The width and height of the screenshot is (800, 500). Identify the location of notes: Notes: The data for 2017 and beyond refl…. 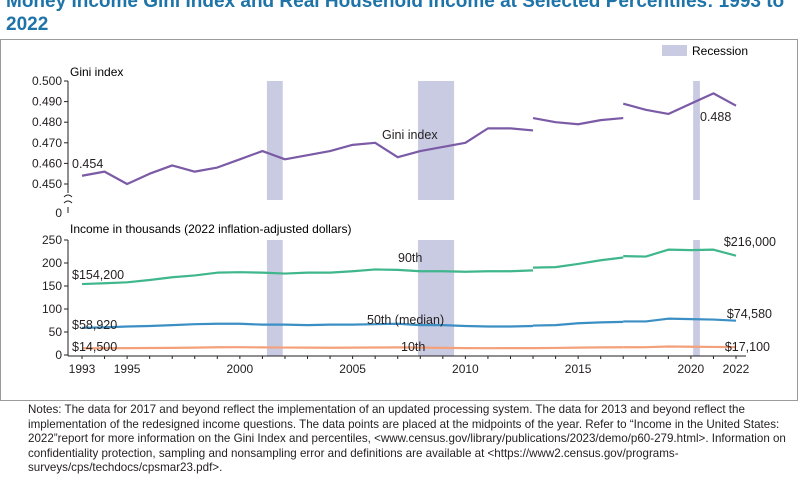
(407, 439).